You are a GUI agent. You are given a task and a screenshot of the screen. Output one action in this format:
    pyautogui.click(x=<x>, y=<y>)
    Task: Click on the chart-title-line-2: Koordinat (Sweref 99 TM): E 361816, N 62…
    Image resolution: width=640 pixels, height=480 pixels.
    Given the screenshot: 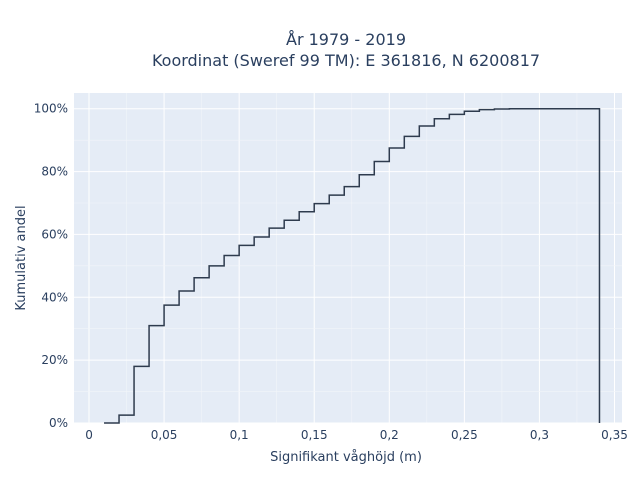 What is the action you would take?
    pyautogui.click(x=346, y=60)
    